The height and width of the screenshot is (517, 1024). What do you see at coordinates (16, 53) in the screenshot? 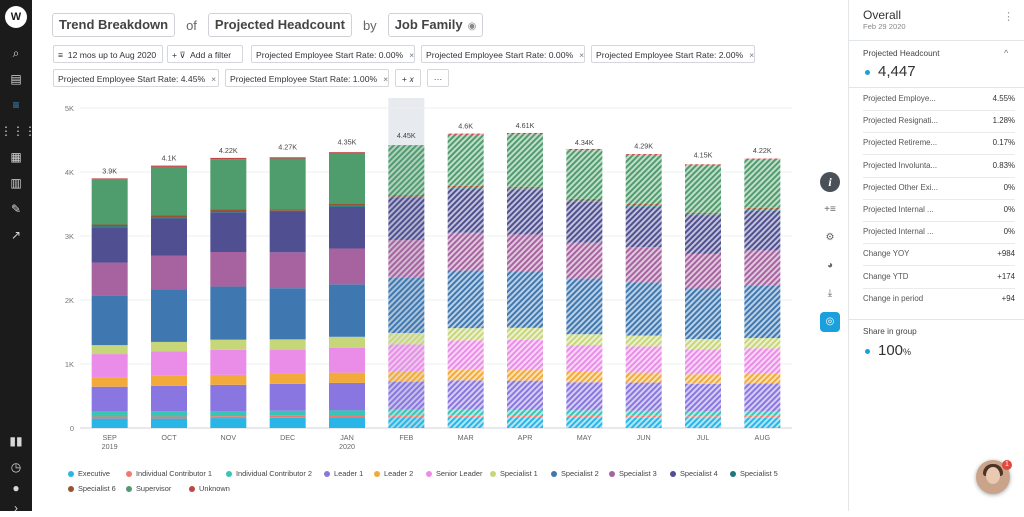
I see `search-icon: ⌕` at bounding box center [16, 53].